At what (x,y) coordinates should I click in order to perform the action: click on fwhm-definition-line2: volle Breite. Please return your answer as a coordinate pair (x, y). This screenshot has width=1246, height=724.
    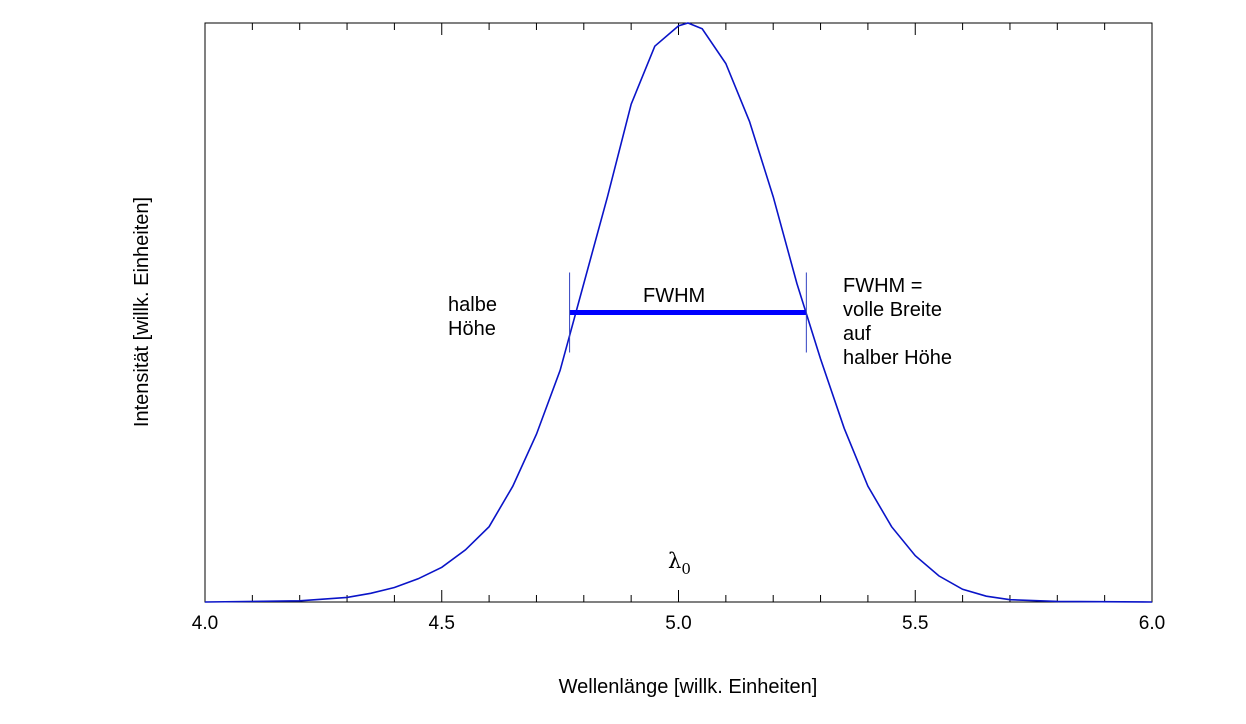
    Looking at the image, I should click on (892, 310).